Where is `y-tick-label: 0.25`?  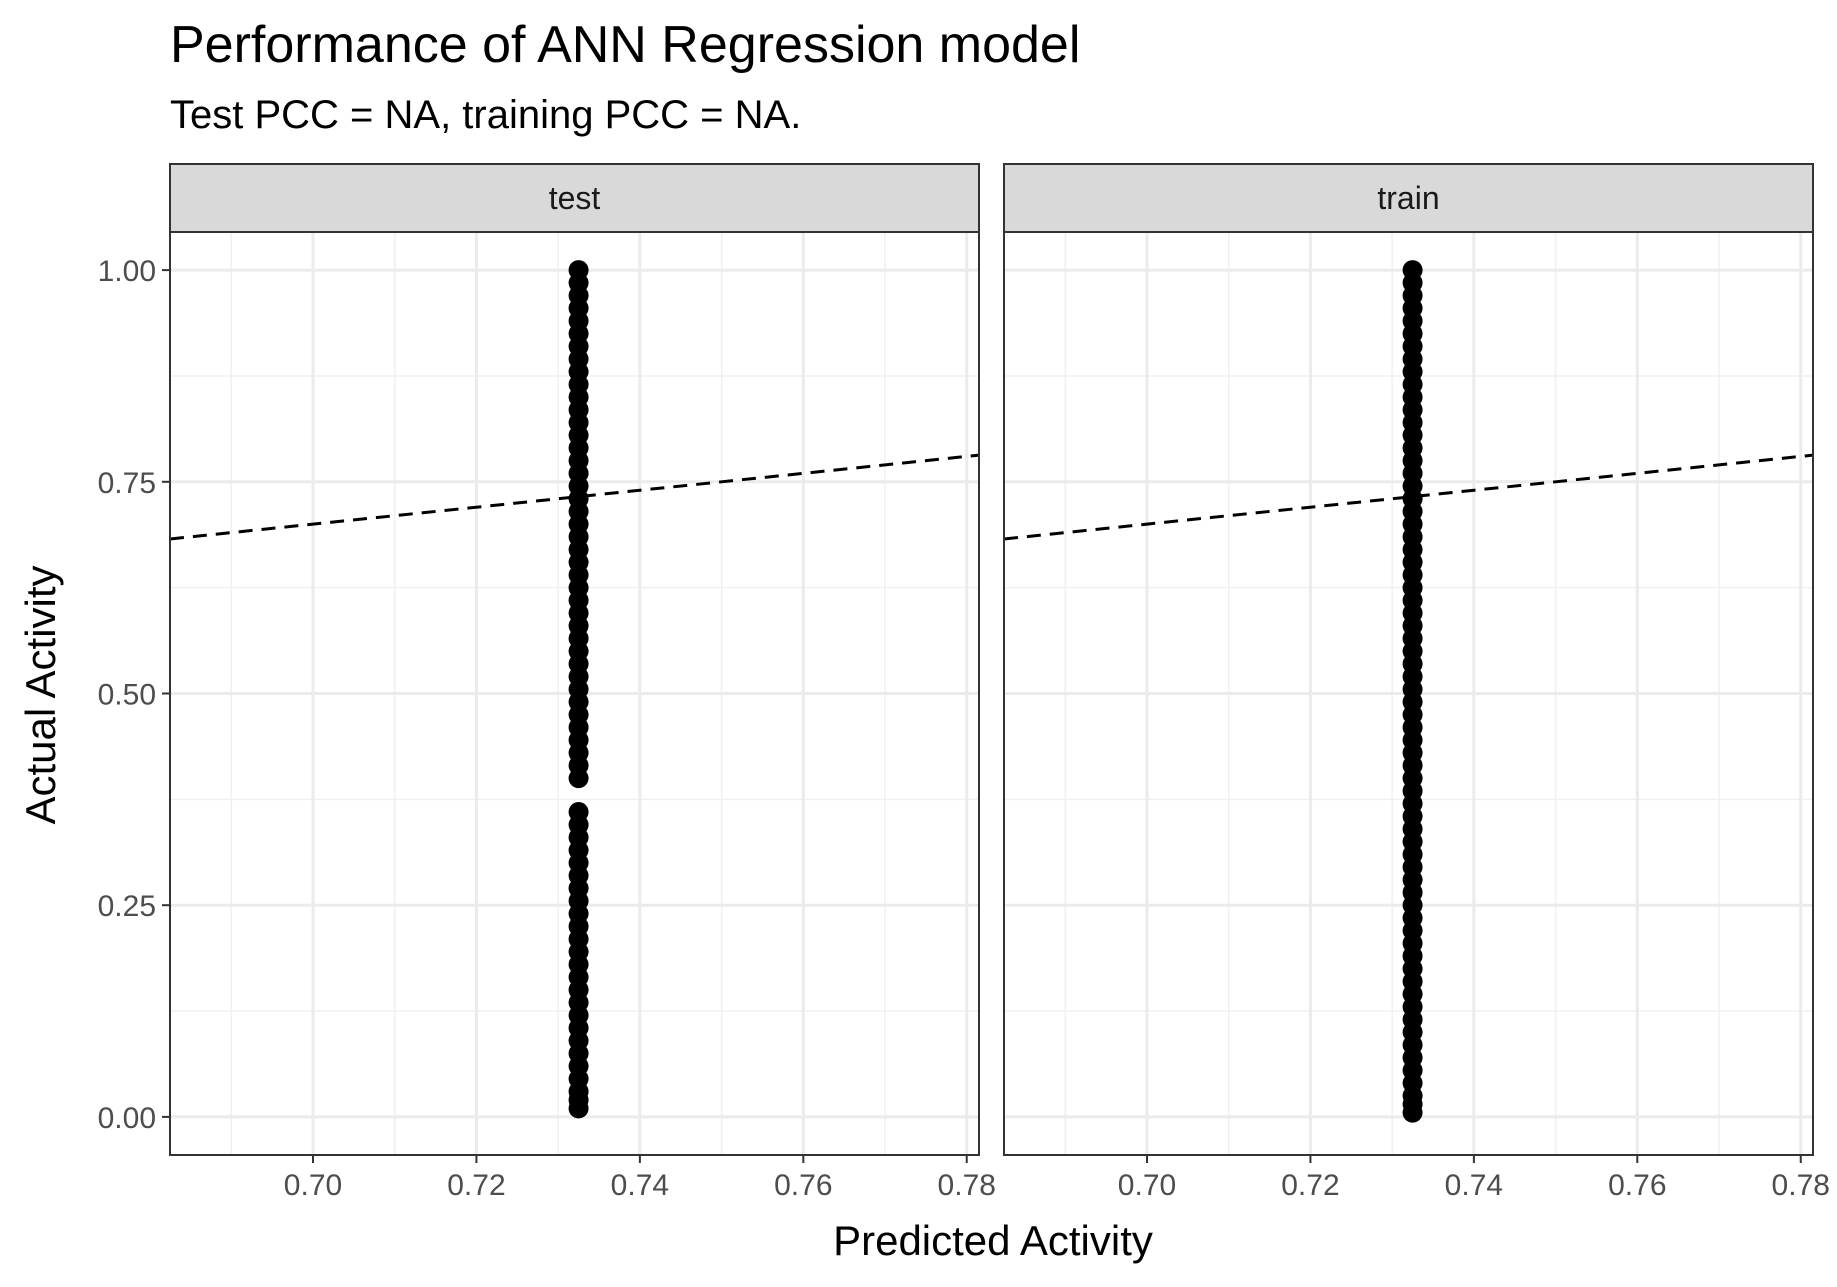 y-tick-label: 0.25 is located at coordinates (127, 906).